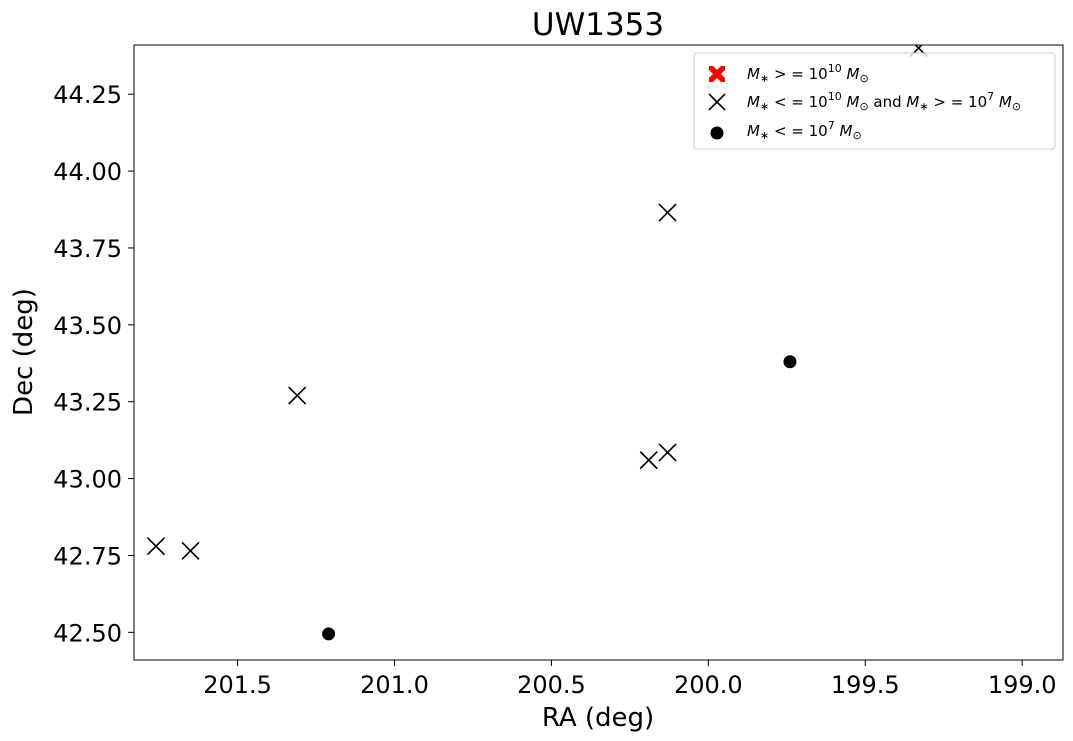 The height and width of the screenshot is (741, 1073). Describe the element at coordinates (808, 73) in the screenshot. I see `legend-label-high-mass: M∗ > = 1010 M⊙` at that location.